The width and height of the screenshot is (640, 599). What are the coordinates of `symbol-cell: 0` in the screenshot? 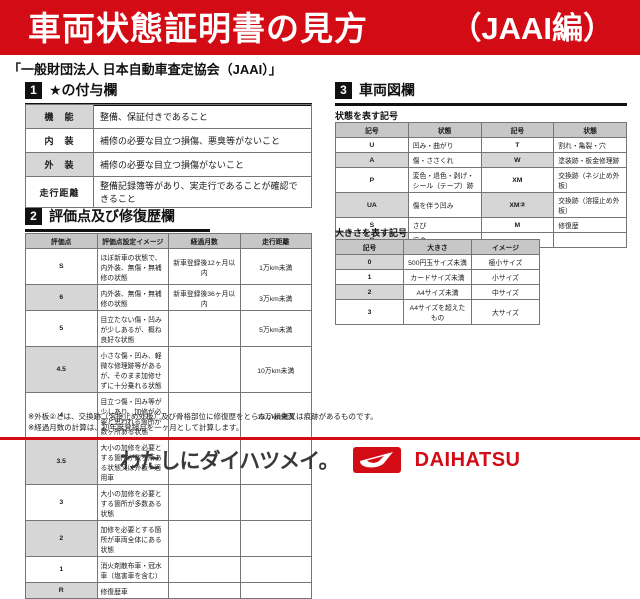 It's located at (369, 262).